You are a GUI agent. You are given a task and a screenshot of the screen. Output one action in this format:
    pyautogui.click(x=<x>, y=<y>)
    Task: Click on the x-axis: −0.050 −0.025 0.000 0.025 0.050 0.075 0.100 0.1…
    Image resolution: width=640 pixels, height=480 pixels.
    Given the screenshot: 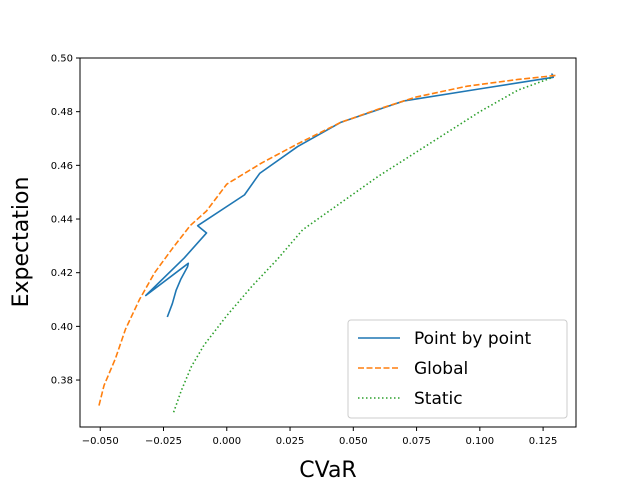 What is the action you would take?
    pyautogui.click(x=320, y=437)
    